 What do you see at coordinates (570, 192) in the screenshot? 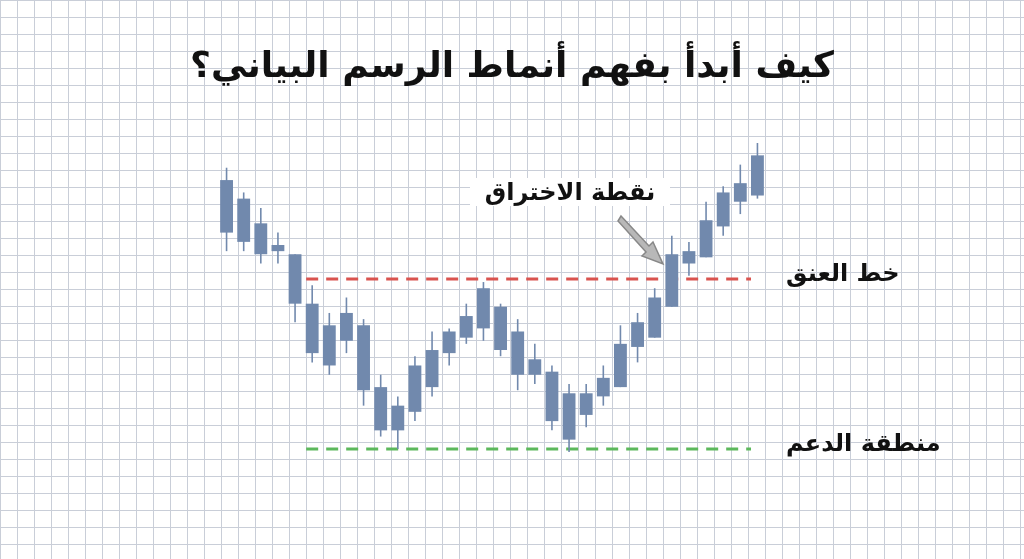
I see `annotation: نقطة الاختراق` at bounding box center [570, 192].